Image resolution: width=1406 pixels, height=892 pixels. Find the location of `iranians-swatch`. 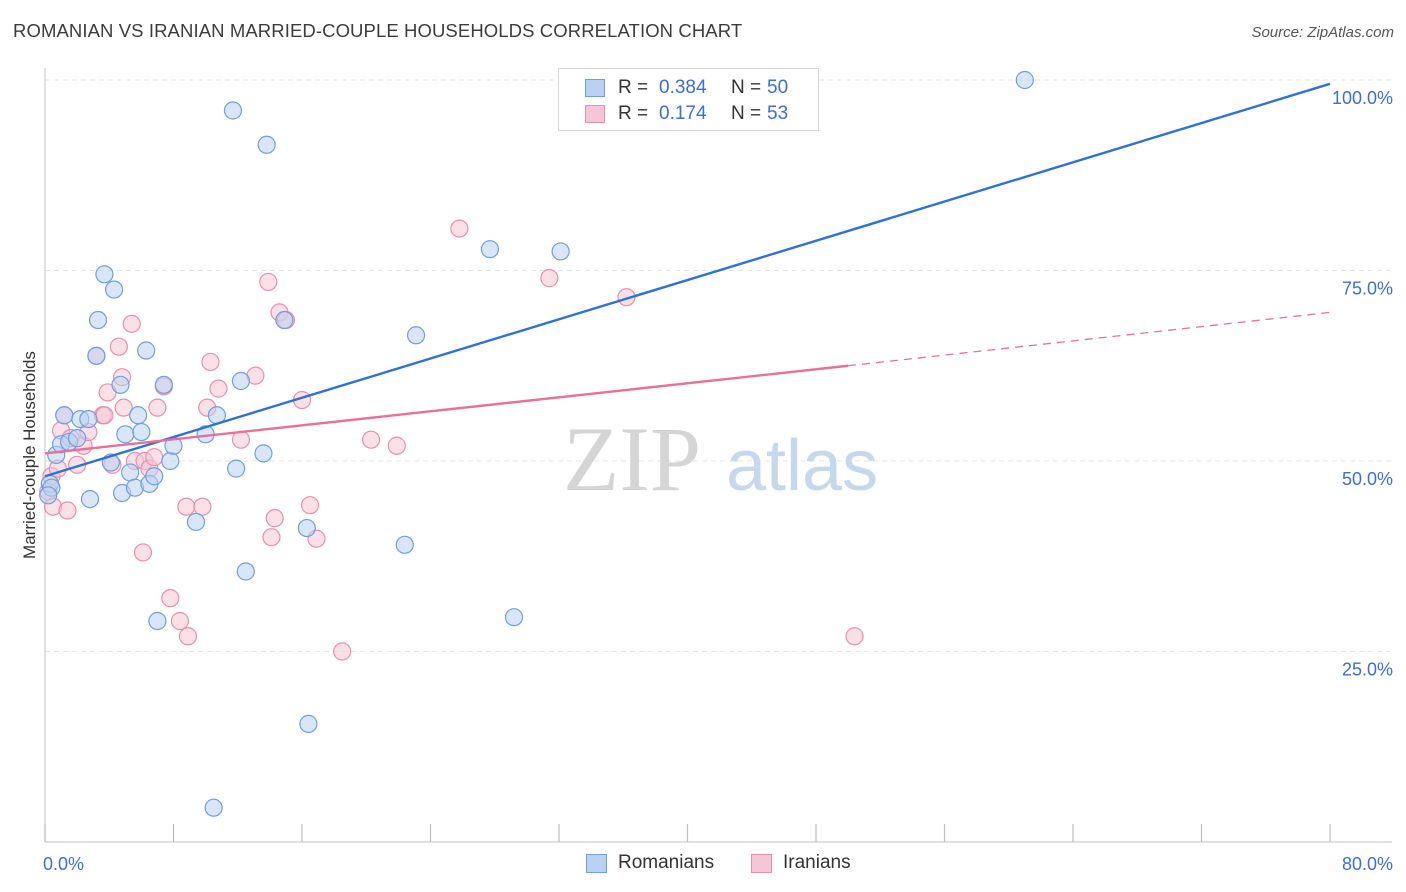

iranians-swatch is located at coordinates (595, 114).